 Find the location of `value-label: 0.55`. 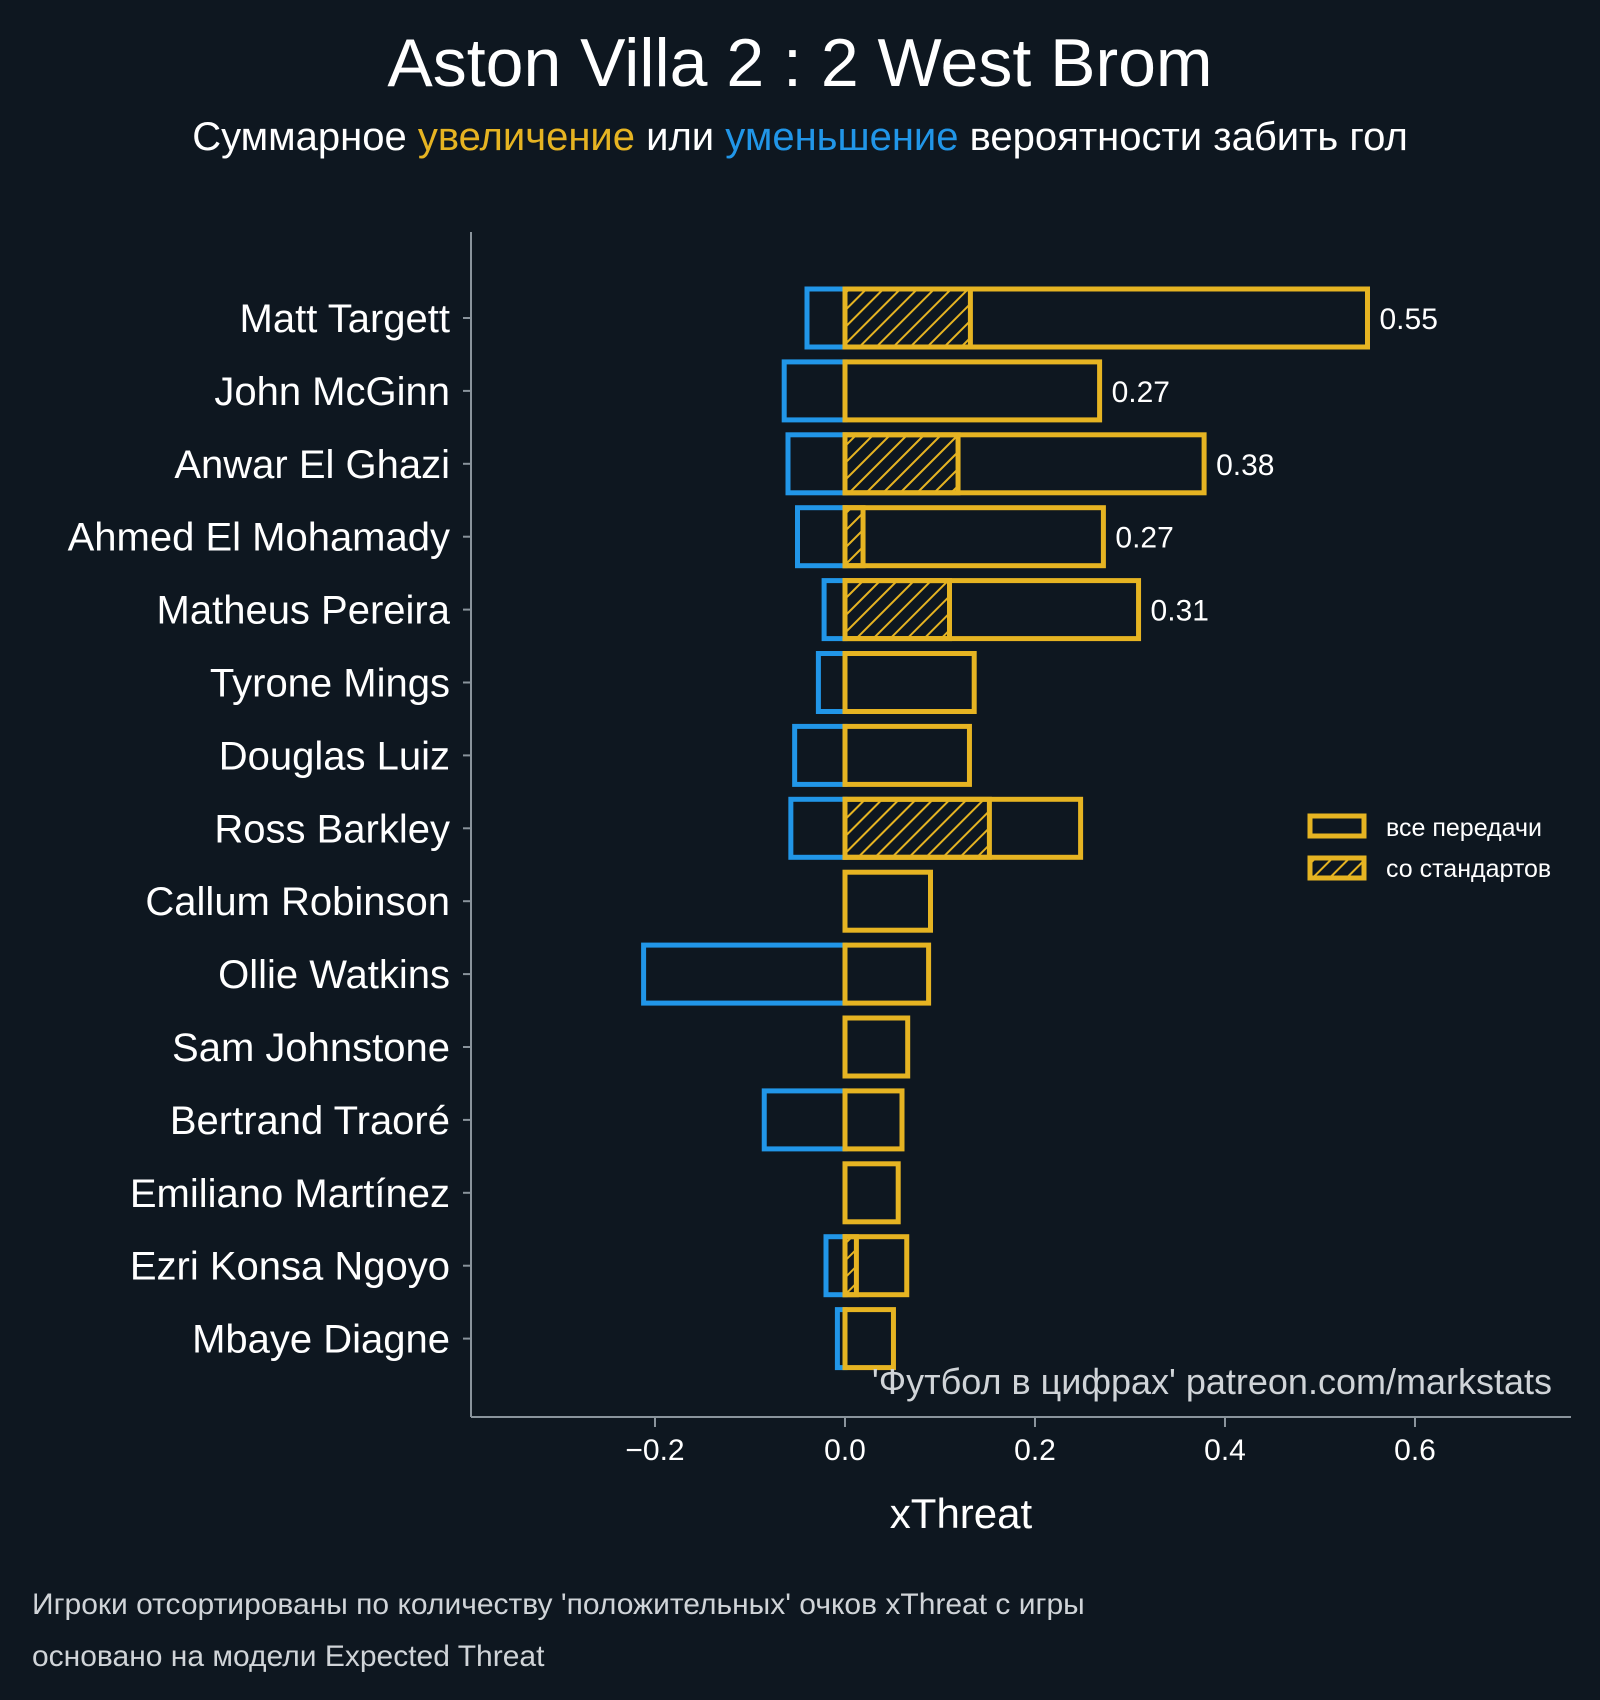

value-label: 0.55 is located at coordinates (1409, 319).